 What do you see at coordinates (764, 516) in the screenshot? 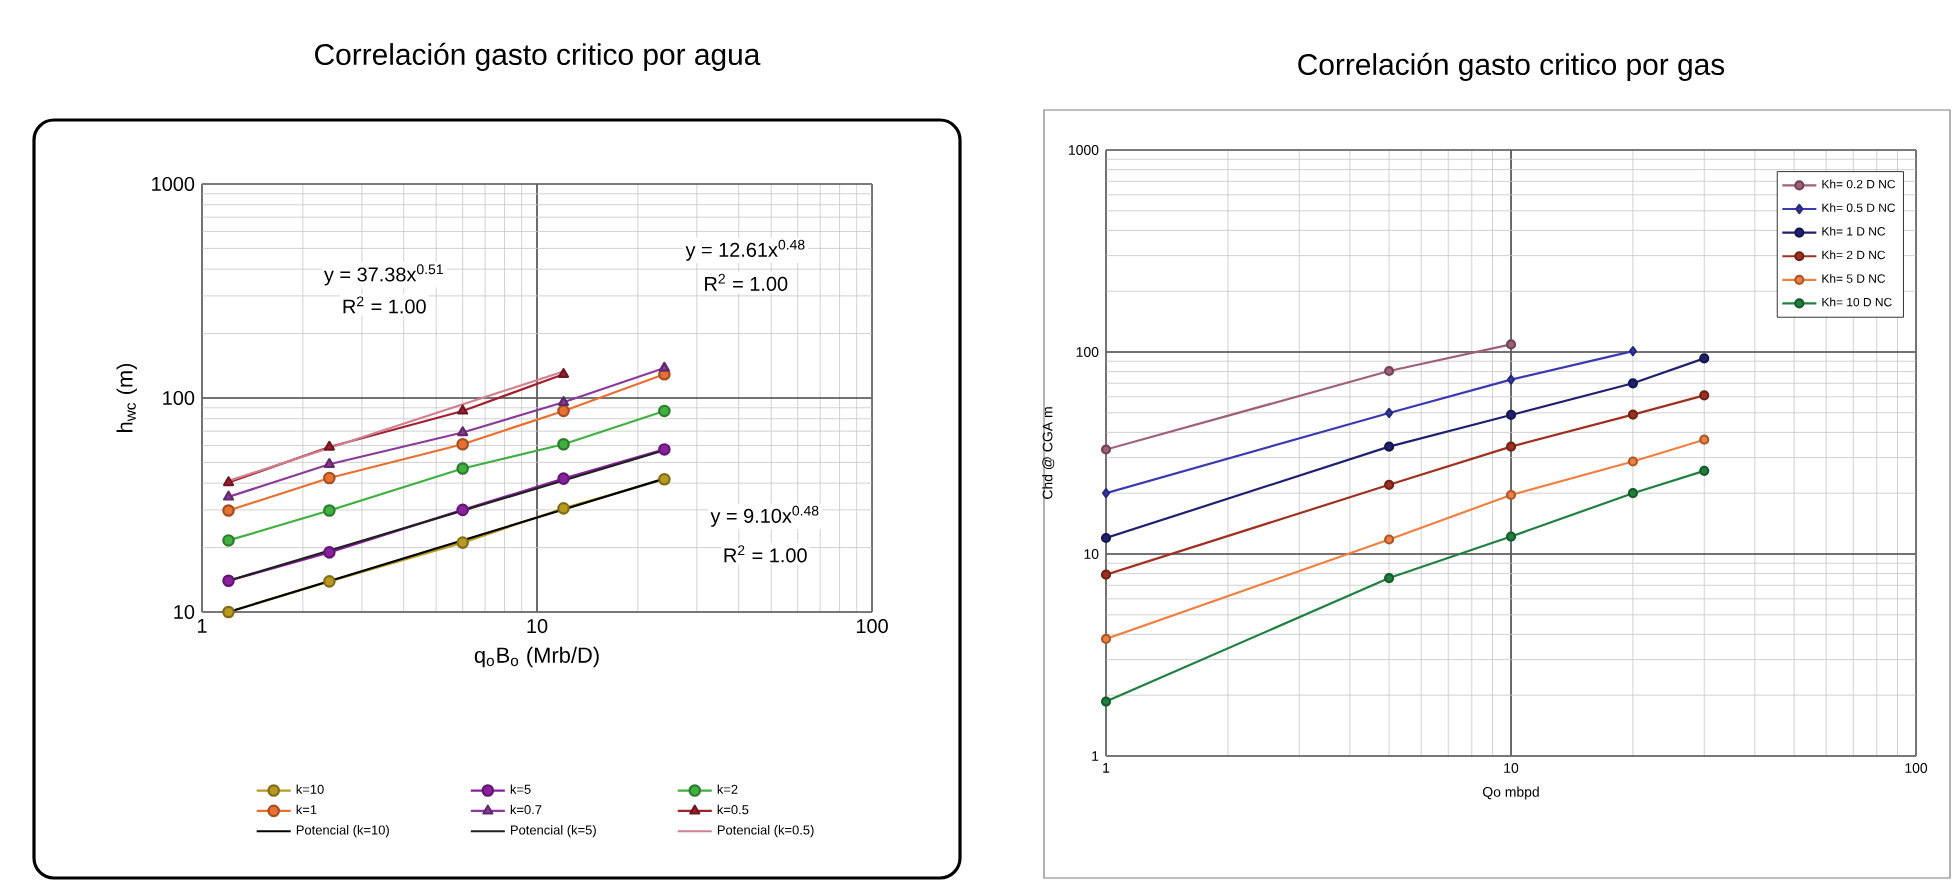
I see `annotation: y = 9.10x$^{0.48}$` at bounding box center [764, 516].